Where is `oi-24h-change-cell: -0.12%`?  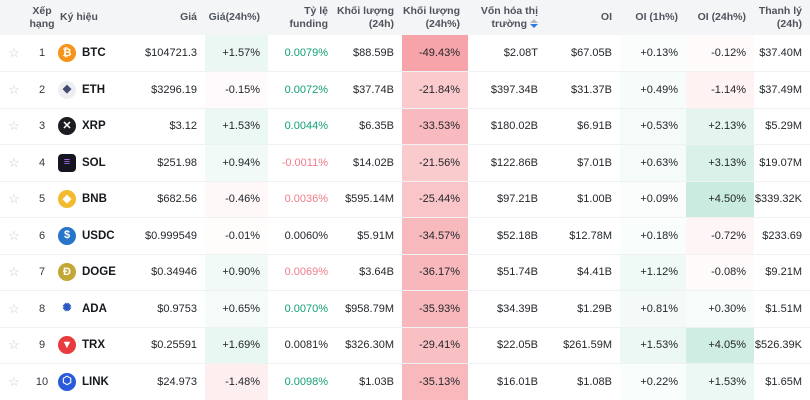
oi-24h-change-cell: -0.12% is located at coordinates (720, 53).